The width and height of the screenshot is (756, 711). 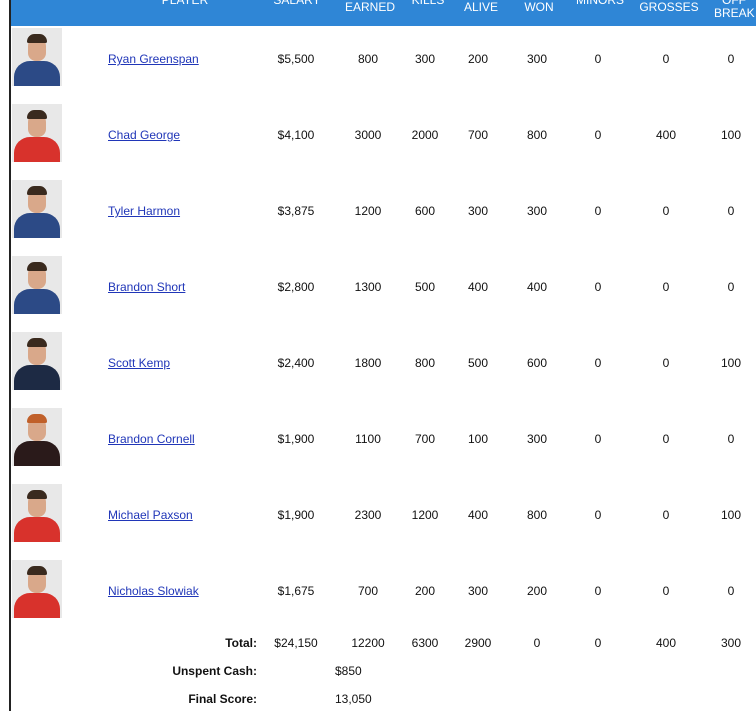 What do you see at coordinates (296, 591) in the screenshot?
I see `stat-cell: $1,675` at bounding box center [296, 591].